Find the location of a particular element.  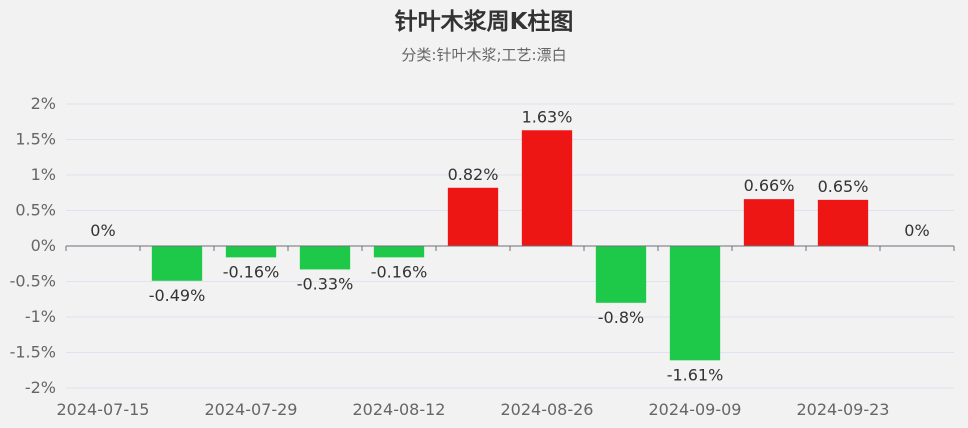

x-tick-label: 2024-09-09 is located at coordinates (695, 409).